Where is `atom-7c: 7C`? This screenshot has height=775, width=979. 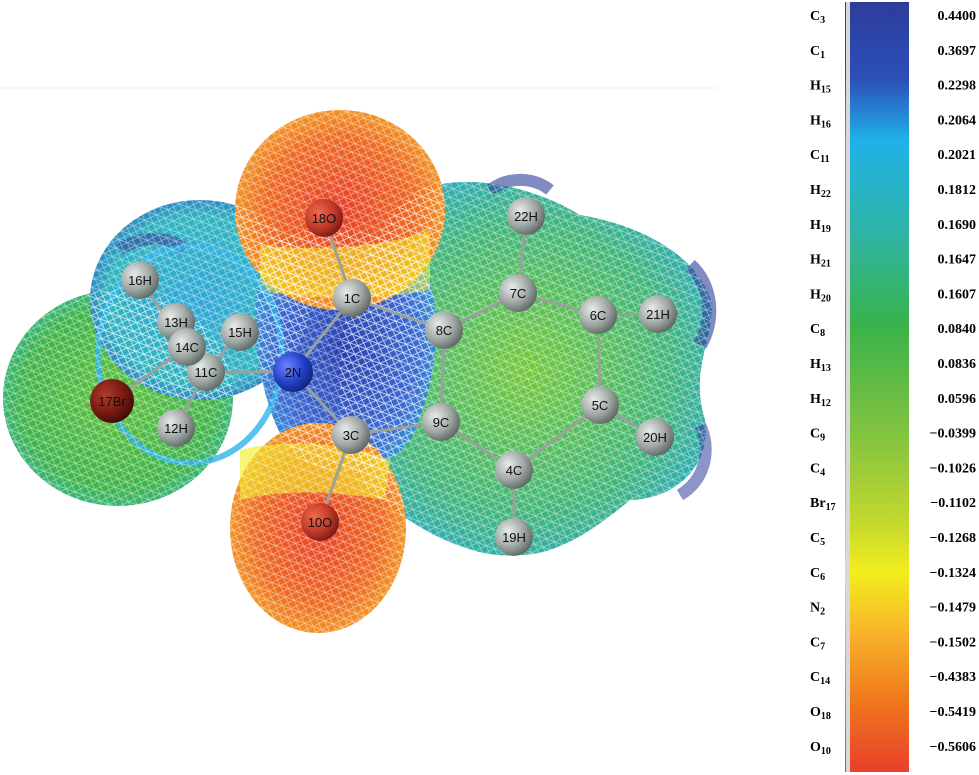
atom-7c: 7C is located at coordinates (518, 293).